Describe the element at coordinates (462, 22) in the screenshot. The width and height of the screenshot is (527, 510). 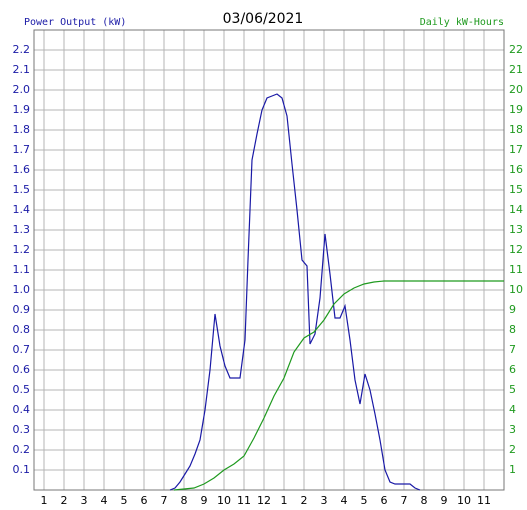
I see `y2-axis-label: Daily kW-Hours` at that location.